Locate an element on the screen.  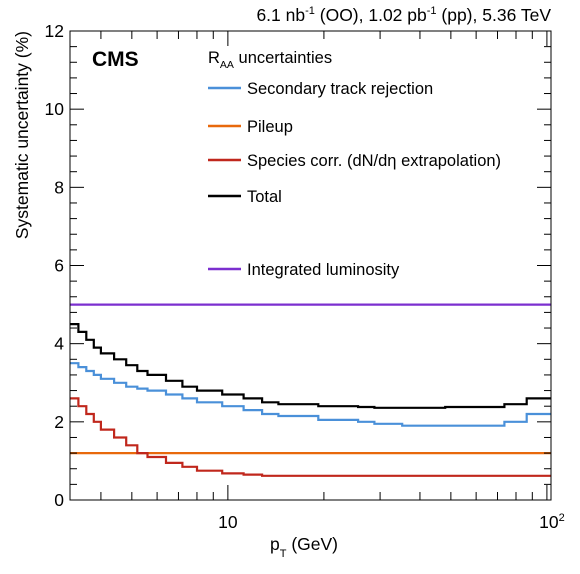
x-tick-label-0: 10 is located at coordinates (228, 522).